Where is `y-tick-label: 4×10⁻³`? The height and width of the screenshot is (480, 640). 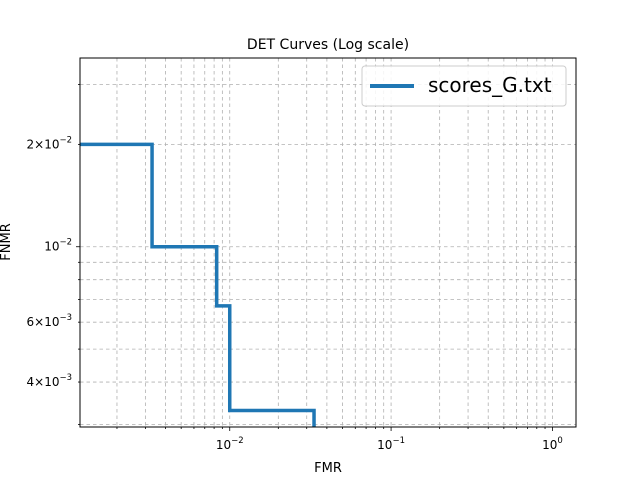 y-tick-label: 4×10⁻³ is located at coordinates (50, 381).